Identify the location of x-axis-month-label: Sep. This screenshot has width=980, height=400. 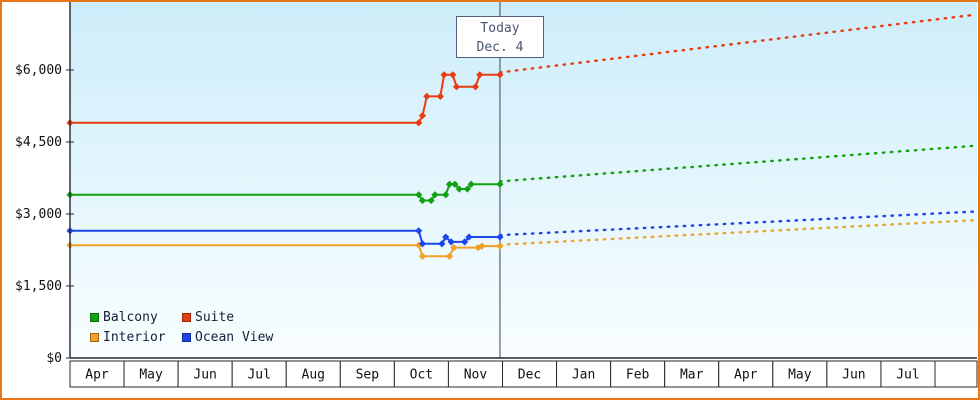
(368, 375).